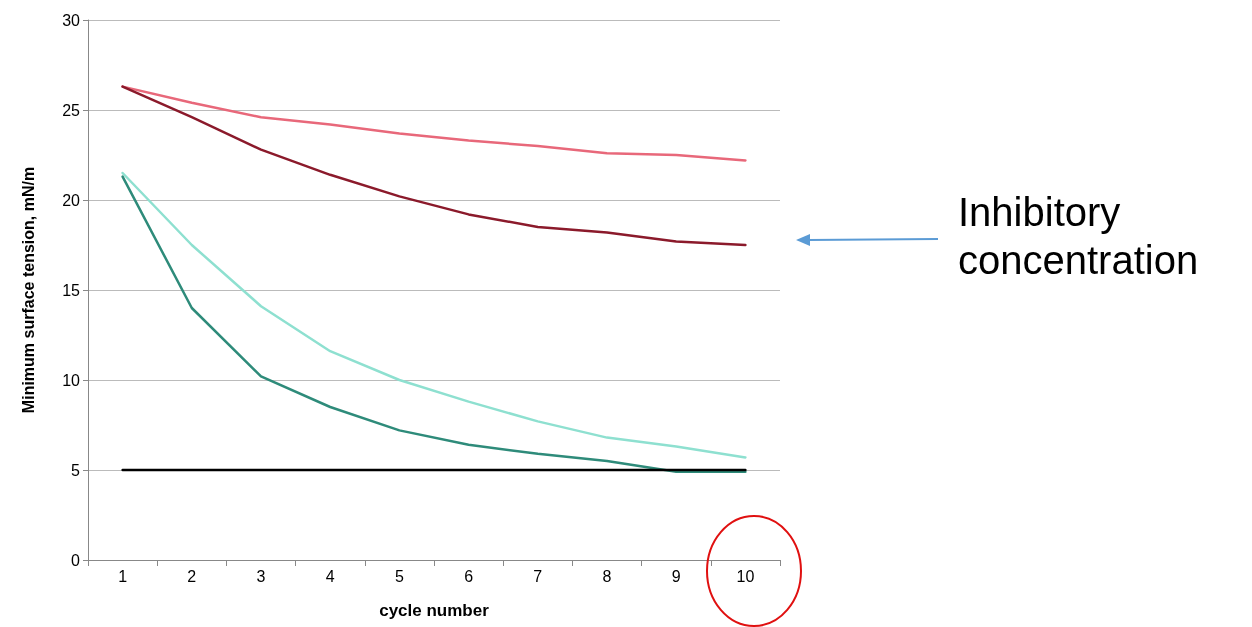  Describe the element at coordinates (330, 576) in the screenshot. I see `x-tick-label: 4` at that location.